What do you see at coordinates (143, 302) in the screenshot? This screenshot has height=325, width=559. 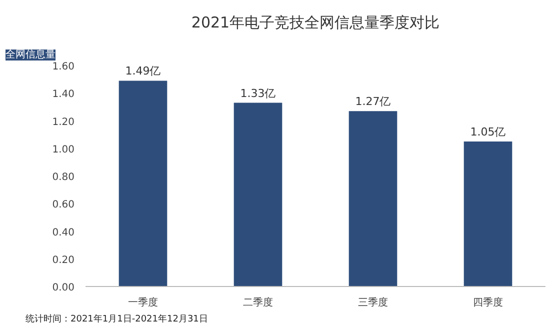 I see `x-tick-label: 一季度` at bounding box center [143, 302].